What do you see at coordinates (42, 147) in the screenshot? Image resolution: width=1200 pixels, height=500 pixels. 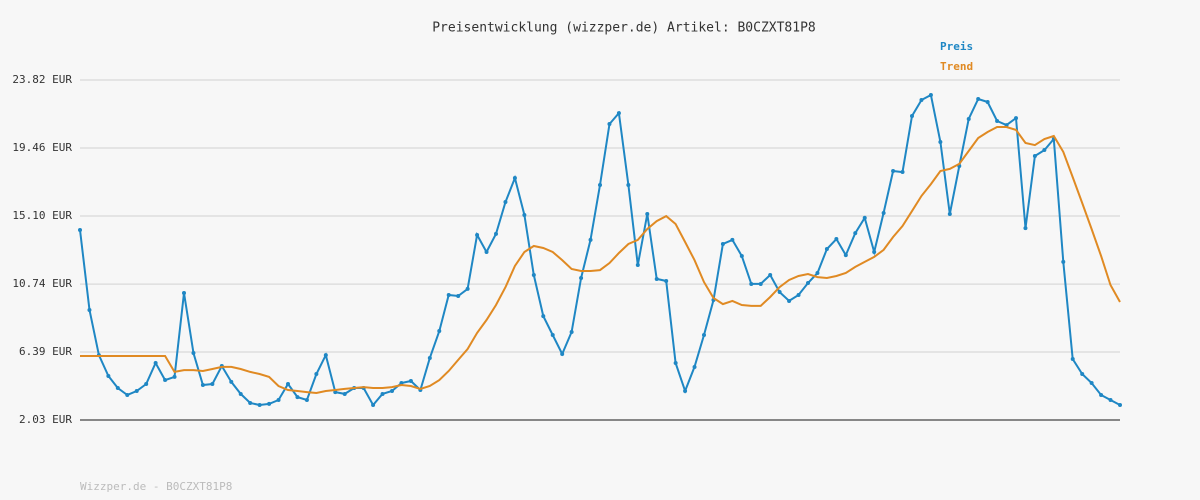 I see `y-tick-label: 19.46 EUR` at bounding box center [42, 147].